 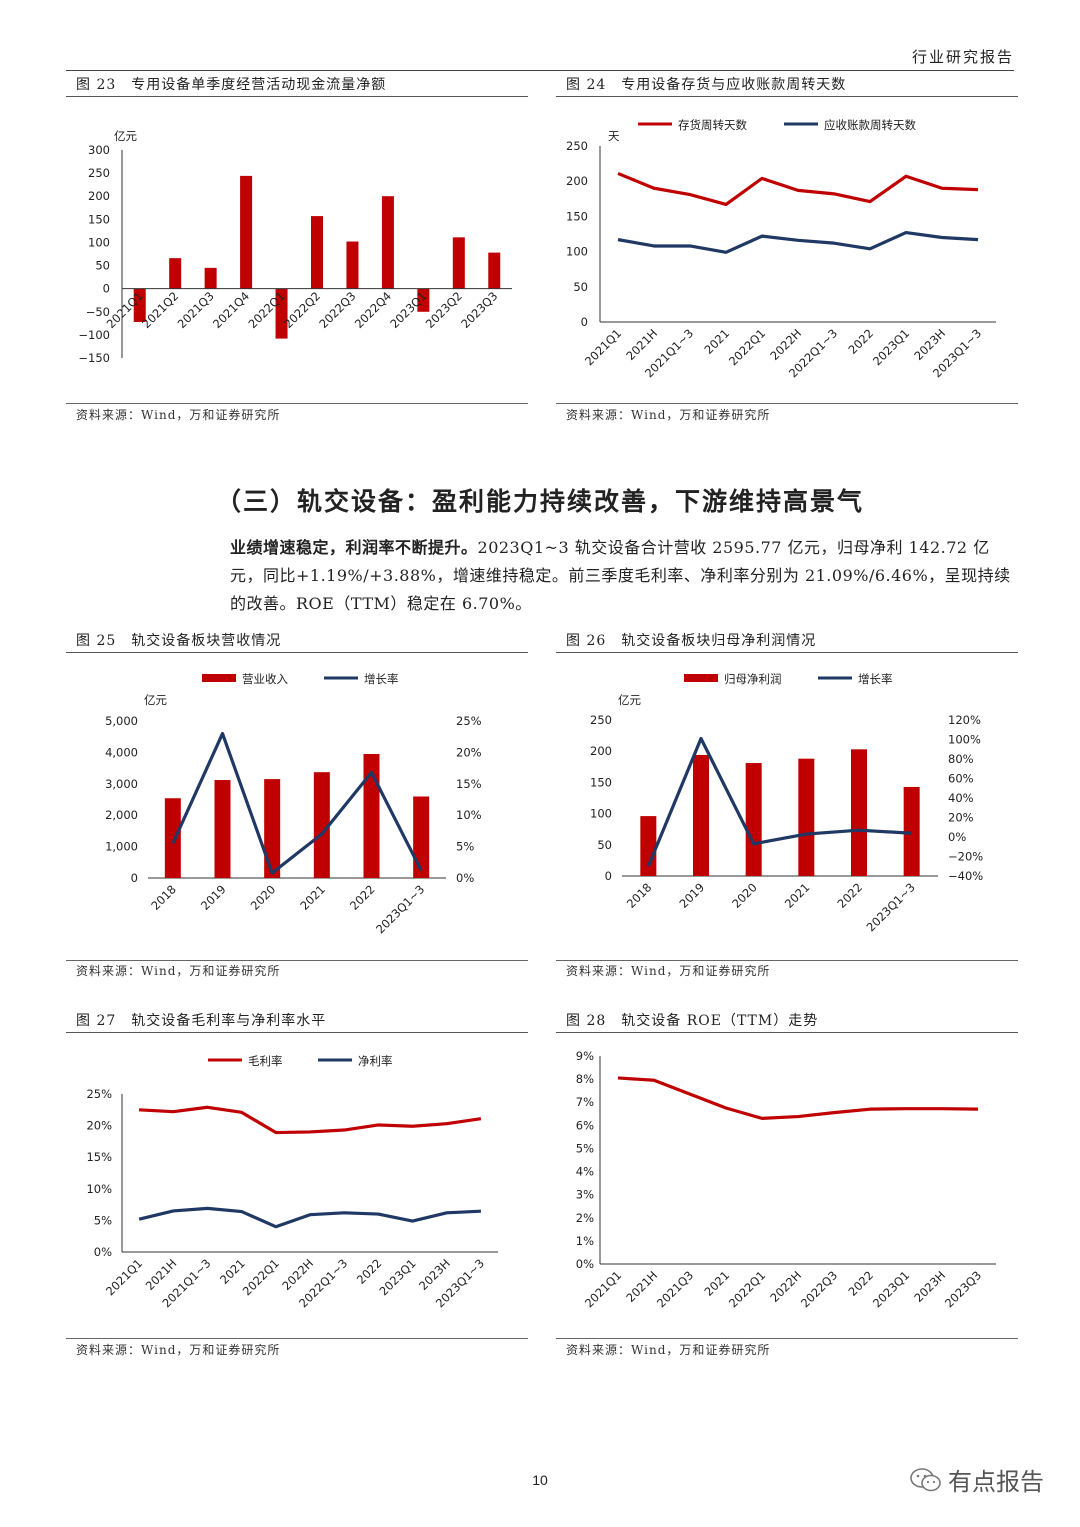 What do you see at coordinates (540, 70) in the screenshot?
I see `header-rule` at bounding box center [540, 70].